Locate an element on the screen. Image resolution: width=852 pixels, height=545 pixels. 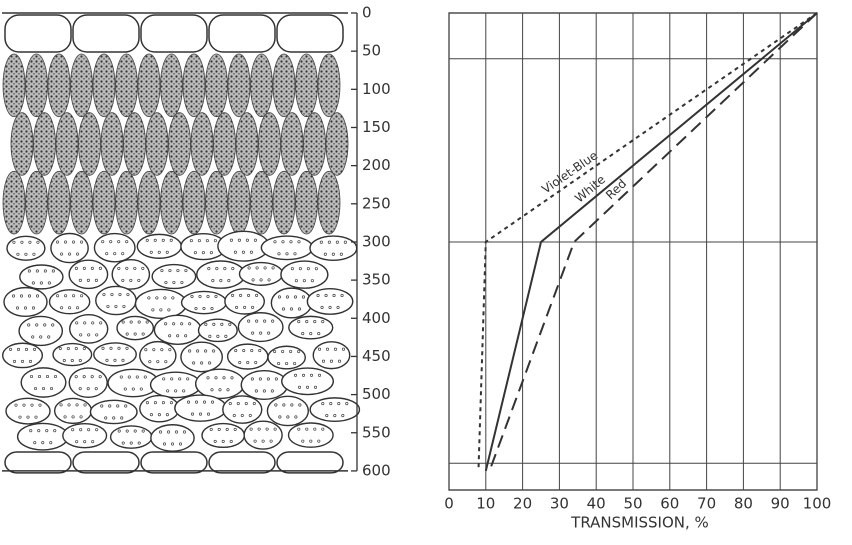
x-tick-label: 40 is located at coordinates (596, 504).